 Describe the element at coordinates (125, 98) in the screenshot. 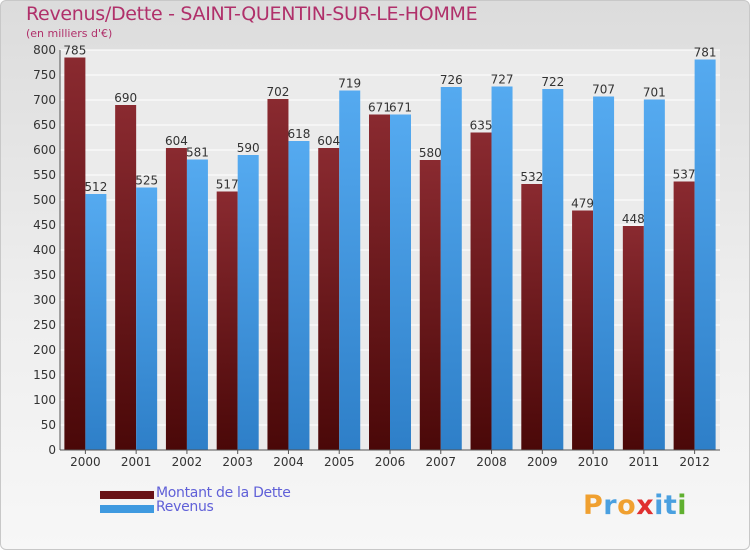

I see `data-label-debt: 690` at that location.